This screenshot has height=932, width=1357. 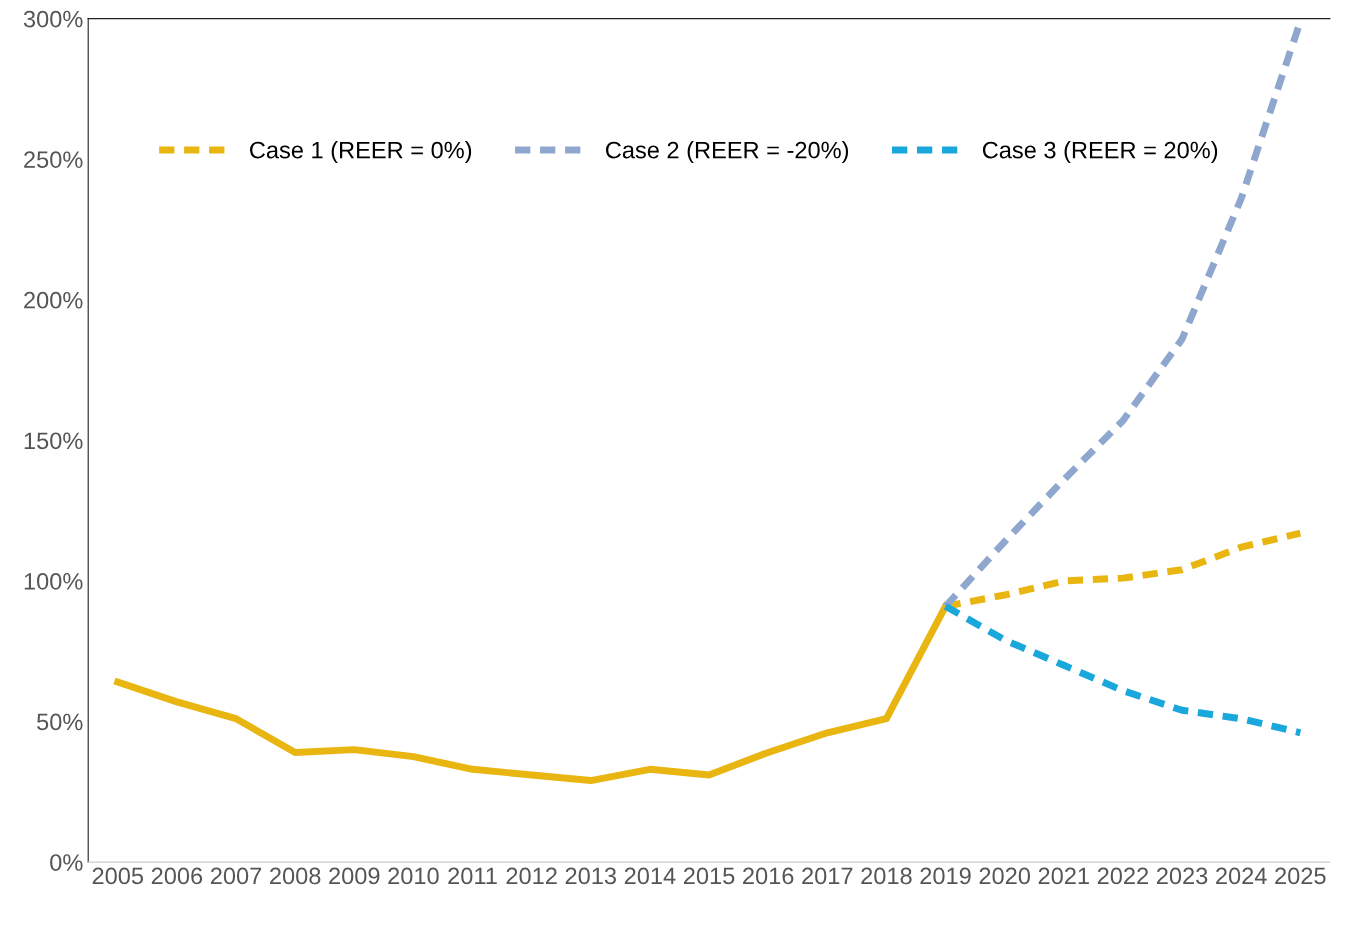 What do you see at coordinates (709, 876) in the screenshot?
I see `x-tick-label: 2015` at bounding box center [709, 876].